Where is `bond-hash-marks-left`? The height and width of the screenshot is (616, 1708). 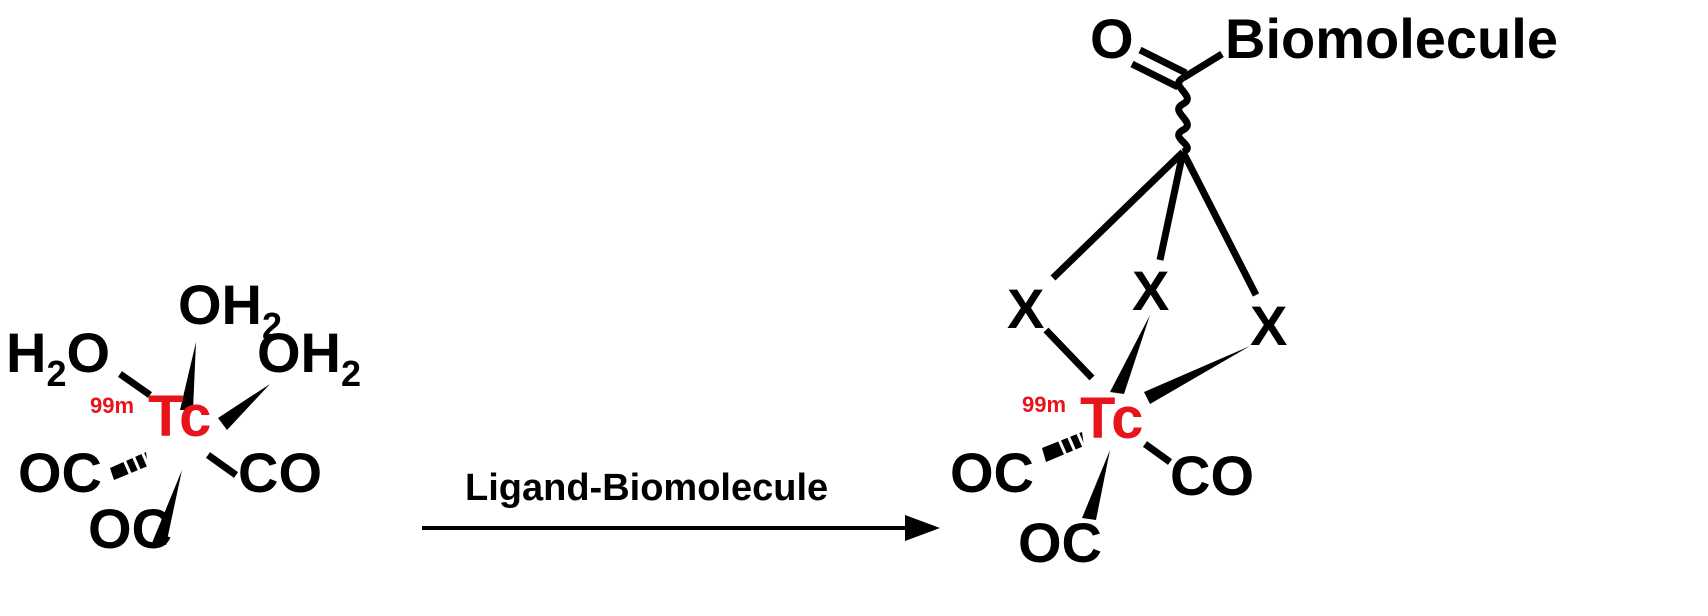
bond-hash-marks-left is located at coordinates (136, 462).